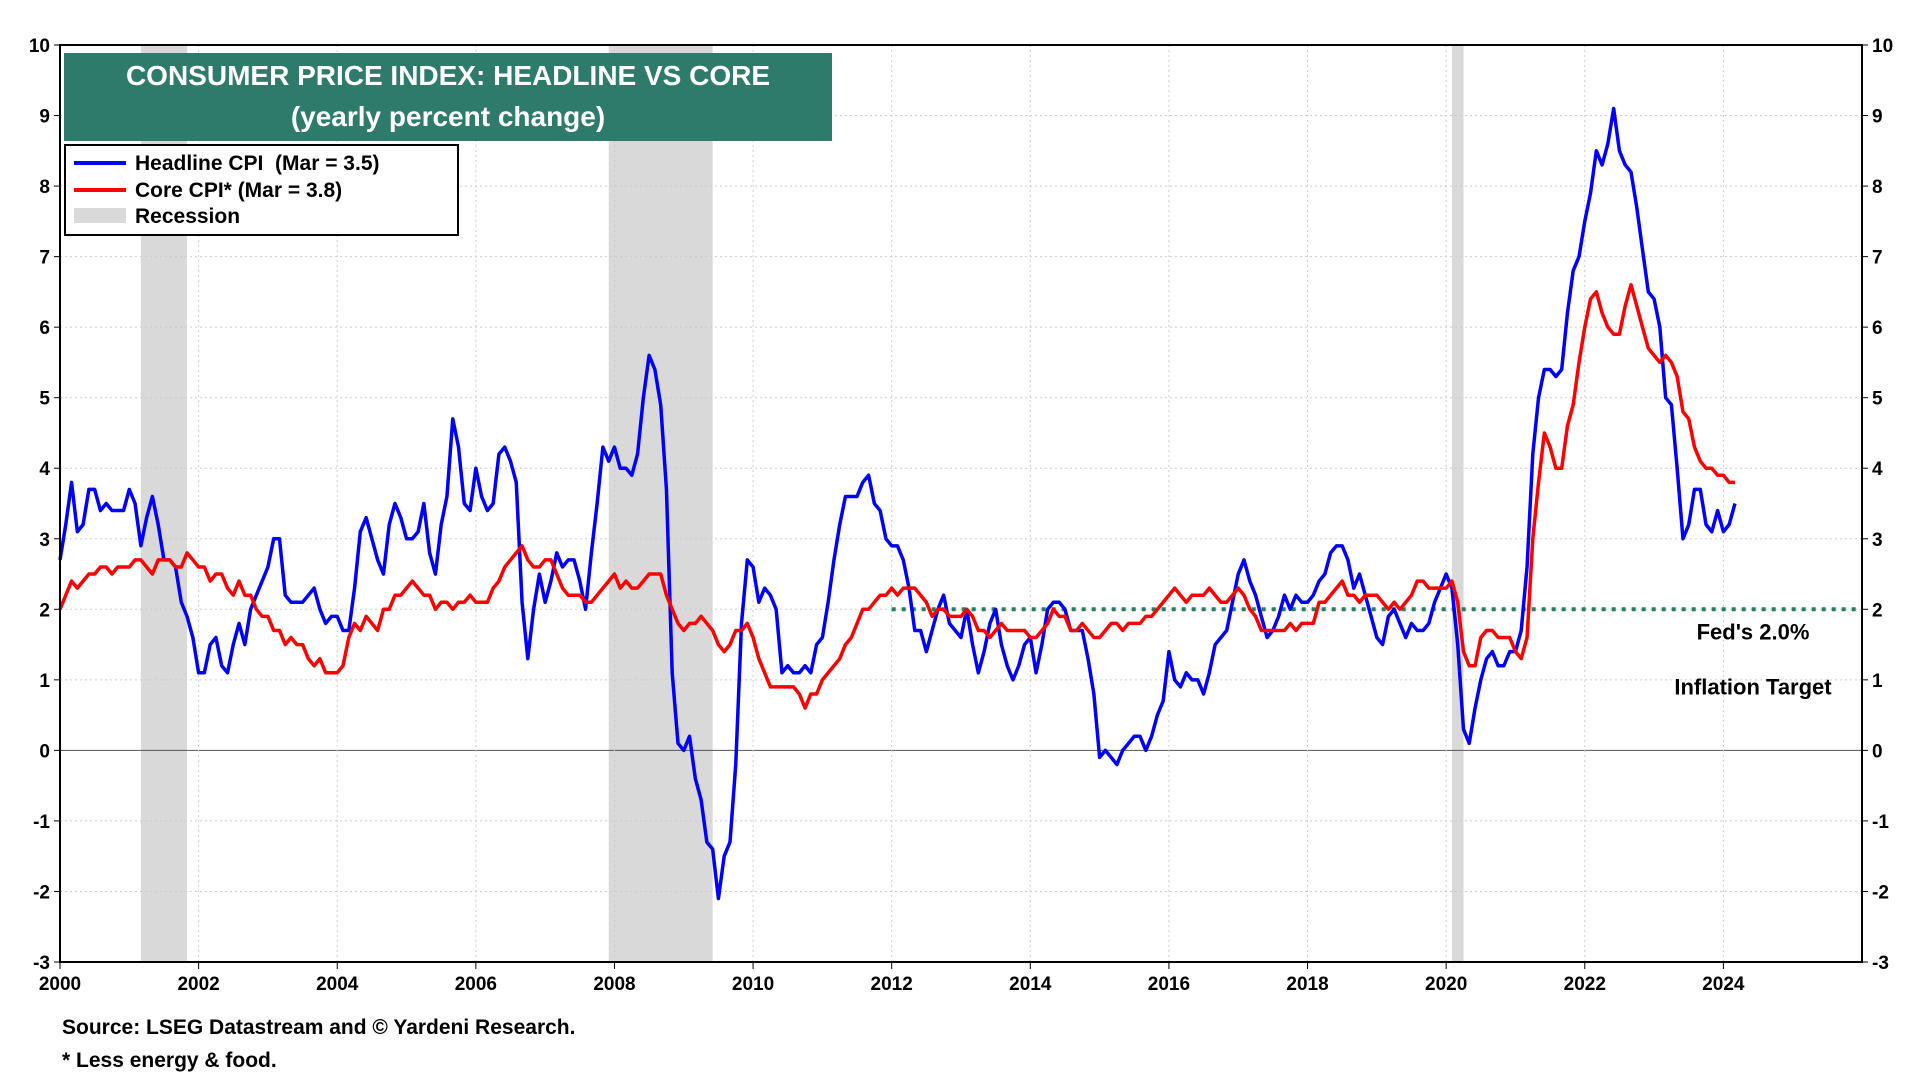 This screenshot has height=1085, width=1920. Describe the element at coordinates (1753, 687) in the screenshot. I see `target-label: Inflation Target` at that location.